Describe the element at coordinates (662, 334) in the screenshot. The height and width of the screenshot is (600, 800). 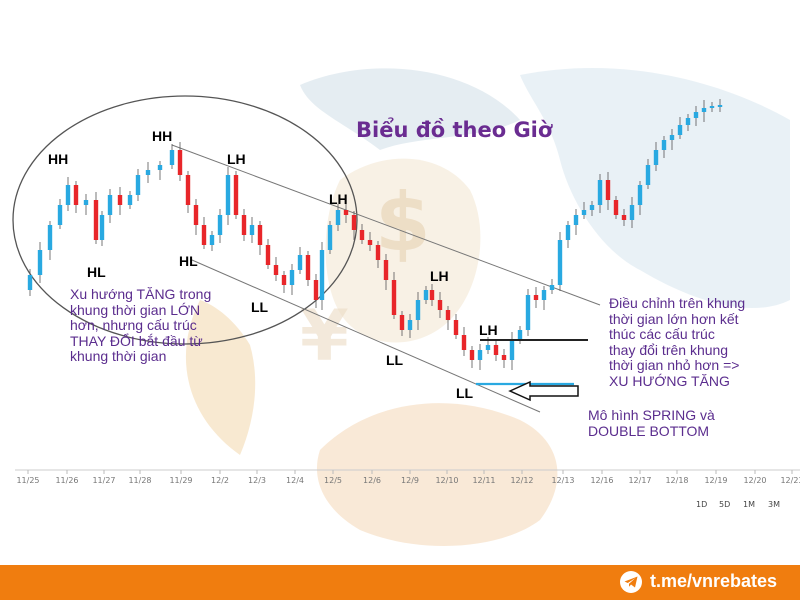
I see `right-note-line: thúc các cấu trúc` at that location.